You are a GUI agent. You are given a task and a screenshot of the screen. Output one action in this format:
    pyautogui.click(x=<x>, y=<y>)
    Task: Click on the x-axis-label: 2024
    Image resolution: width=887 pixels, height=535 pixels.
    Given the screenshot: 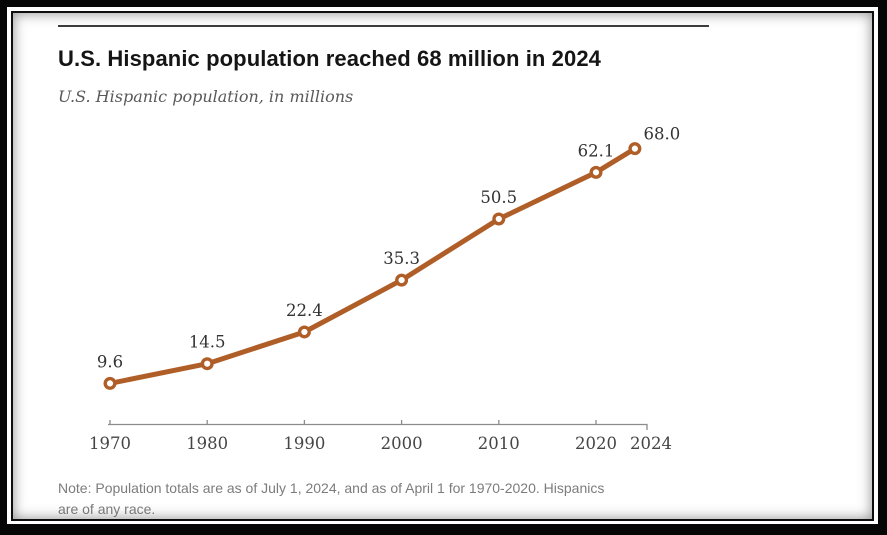 What is the action you would take?
    pyautogui.click(x=651, y=443)
    